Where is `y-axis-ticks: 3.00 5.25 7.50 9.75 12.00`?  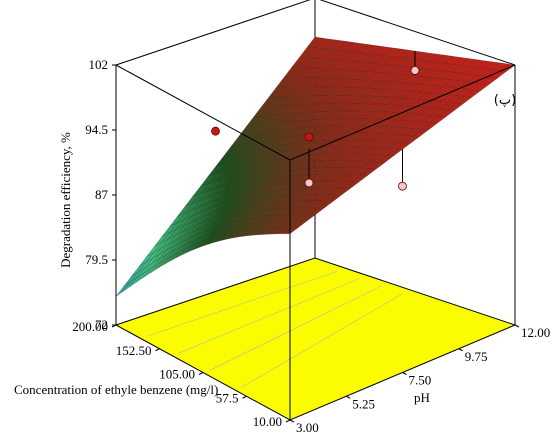 y-axis-ticks: 3.00 5.25 7.50 9.75 12.00 is located at coordinates (419, 379).